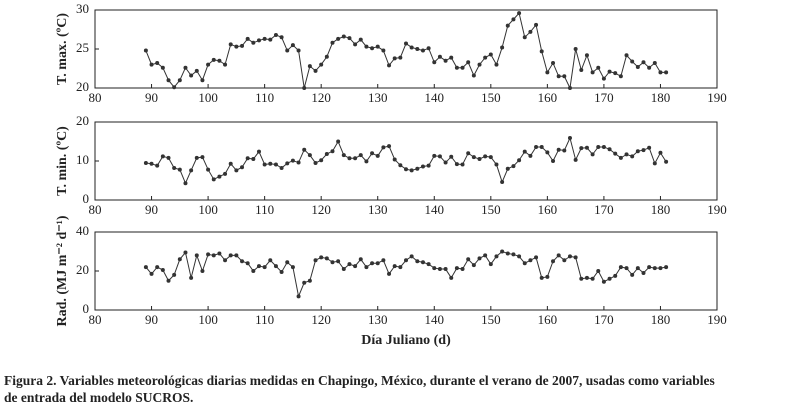  Describe the element at coordinates (604, 97) in the screenshot. I see `x-tick-label: 170` at that location.